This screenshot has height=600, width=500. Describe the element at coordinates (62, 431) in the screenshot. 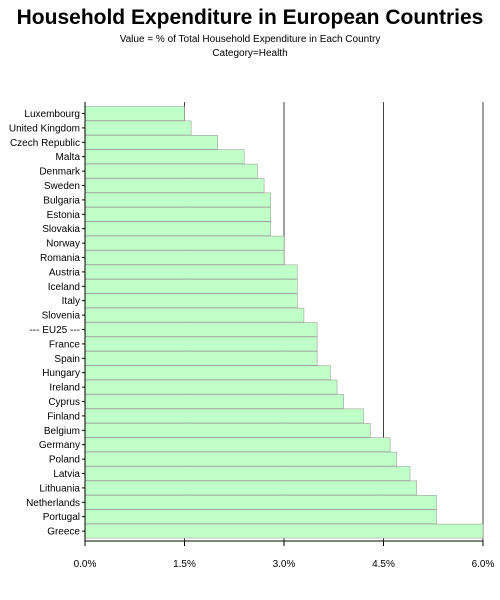

I see `category-label: Belgium` at that location.